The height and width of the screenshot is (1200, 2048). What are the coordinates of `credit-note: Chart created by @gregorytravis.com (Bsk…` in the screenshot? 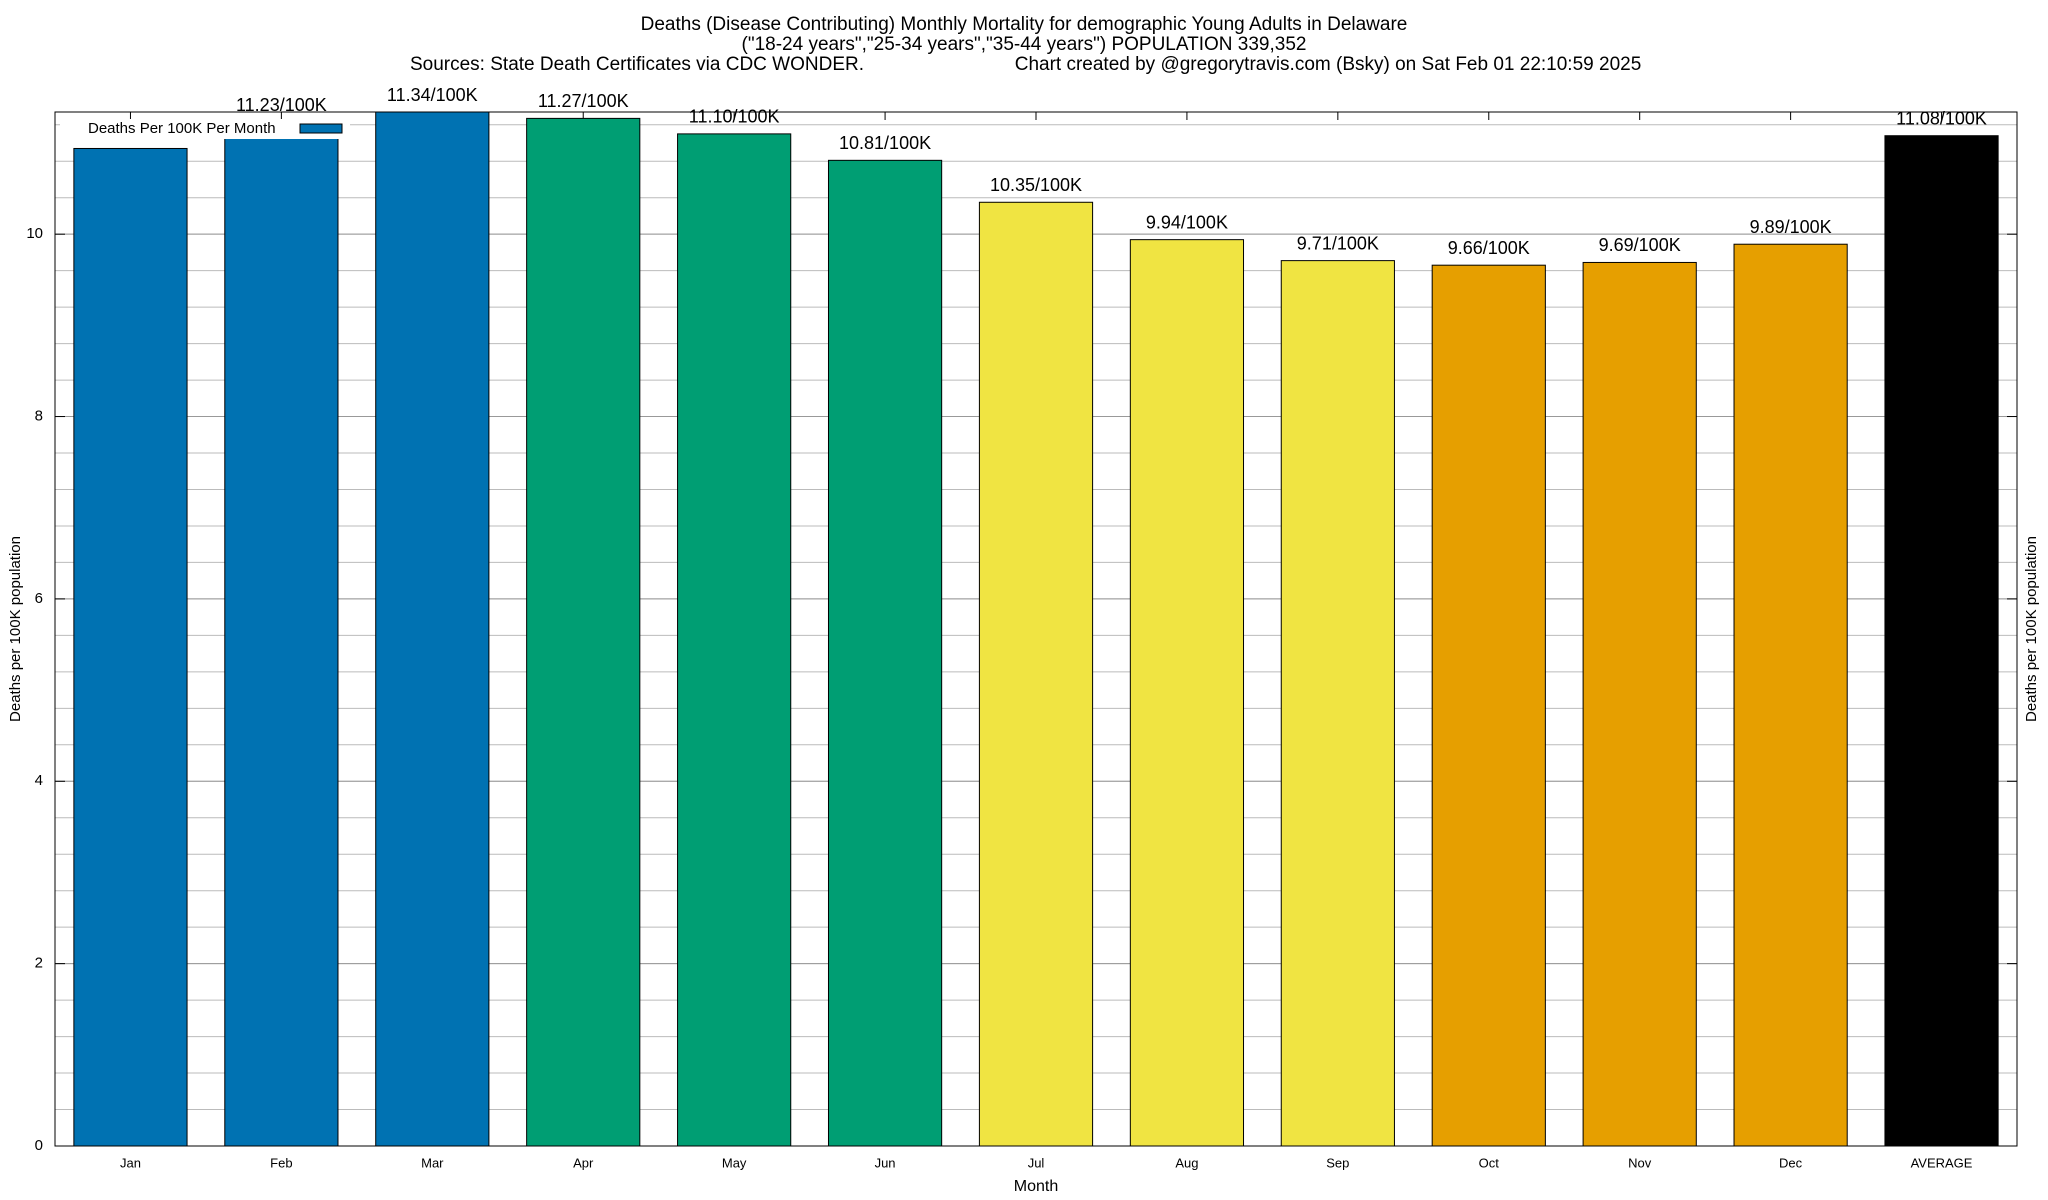 It's located at (1328, 64).